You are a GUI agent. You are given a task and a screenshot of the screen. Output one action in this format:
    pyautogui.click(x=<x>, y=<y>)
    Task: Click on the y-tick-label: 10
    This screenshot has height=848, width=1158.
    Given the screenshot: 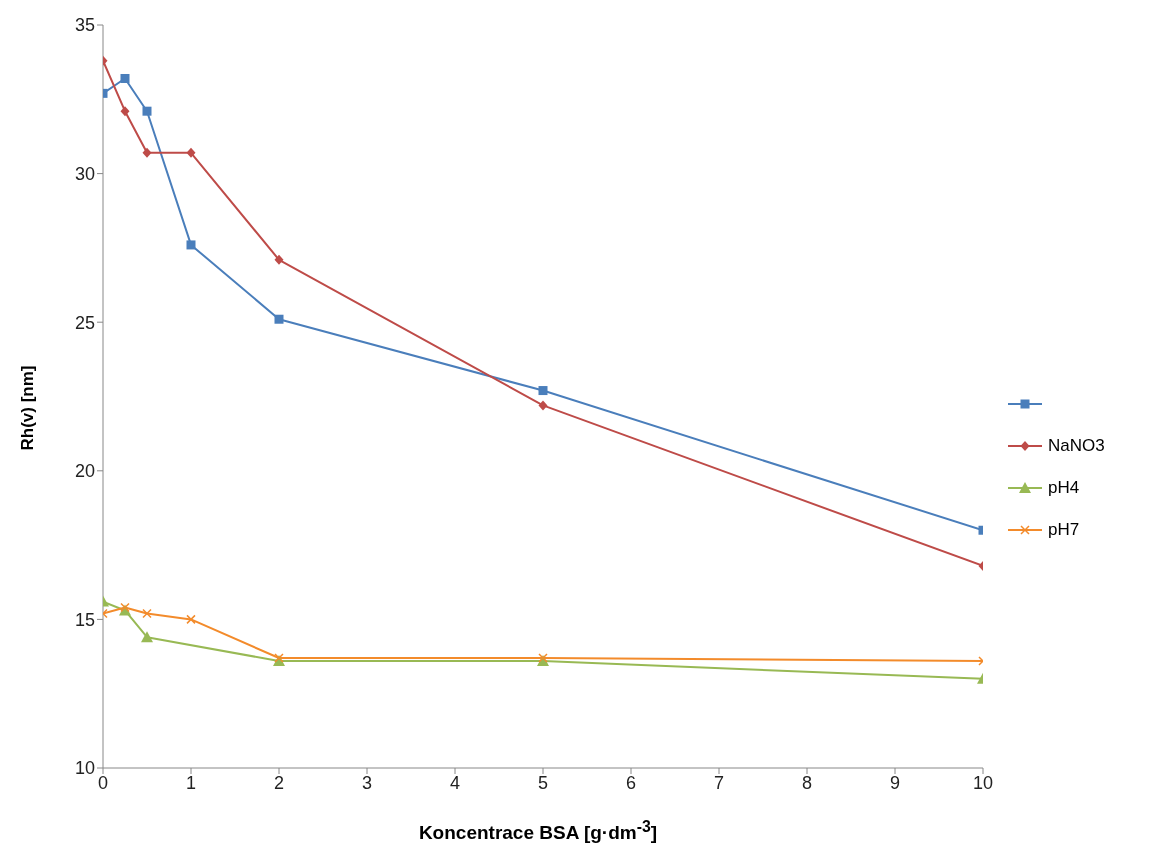 What is the action you would take?
    pyautogui.click(x=84, y=768)
    